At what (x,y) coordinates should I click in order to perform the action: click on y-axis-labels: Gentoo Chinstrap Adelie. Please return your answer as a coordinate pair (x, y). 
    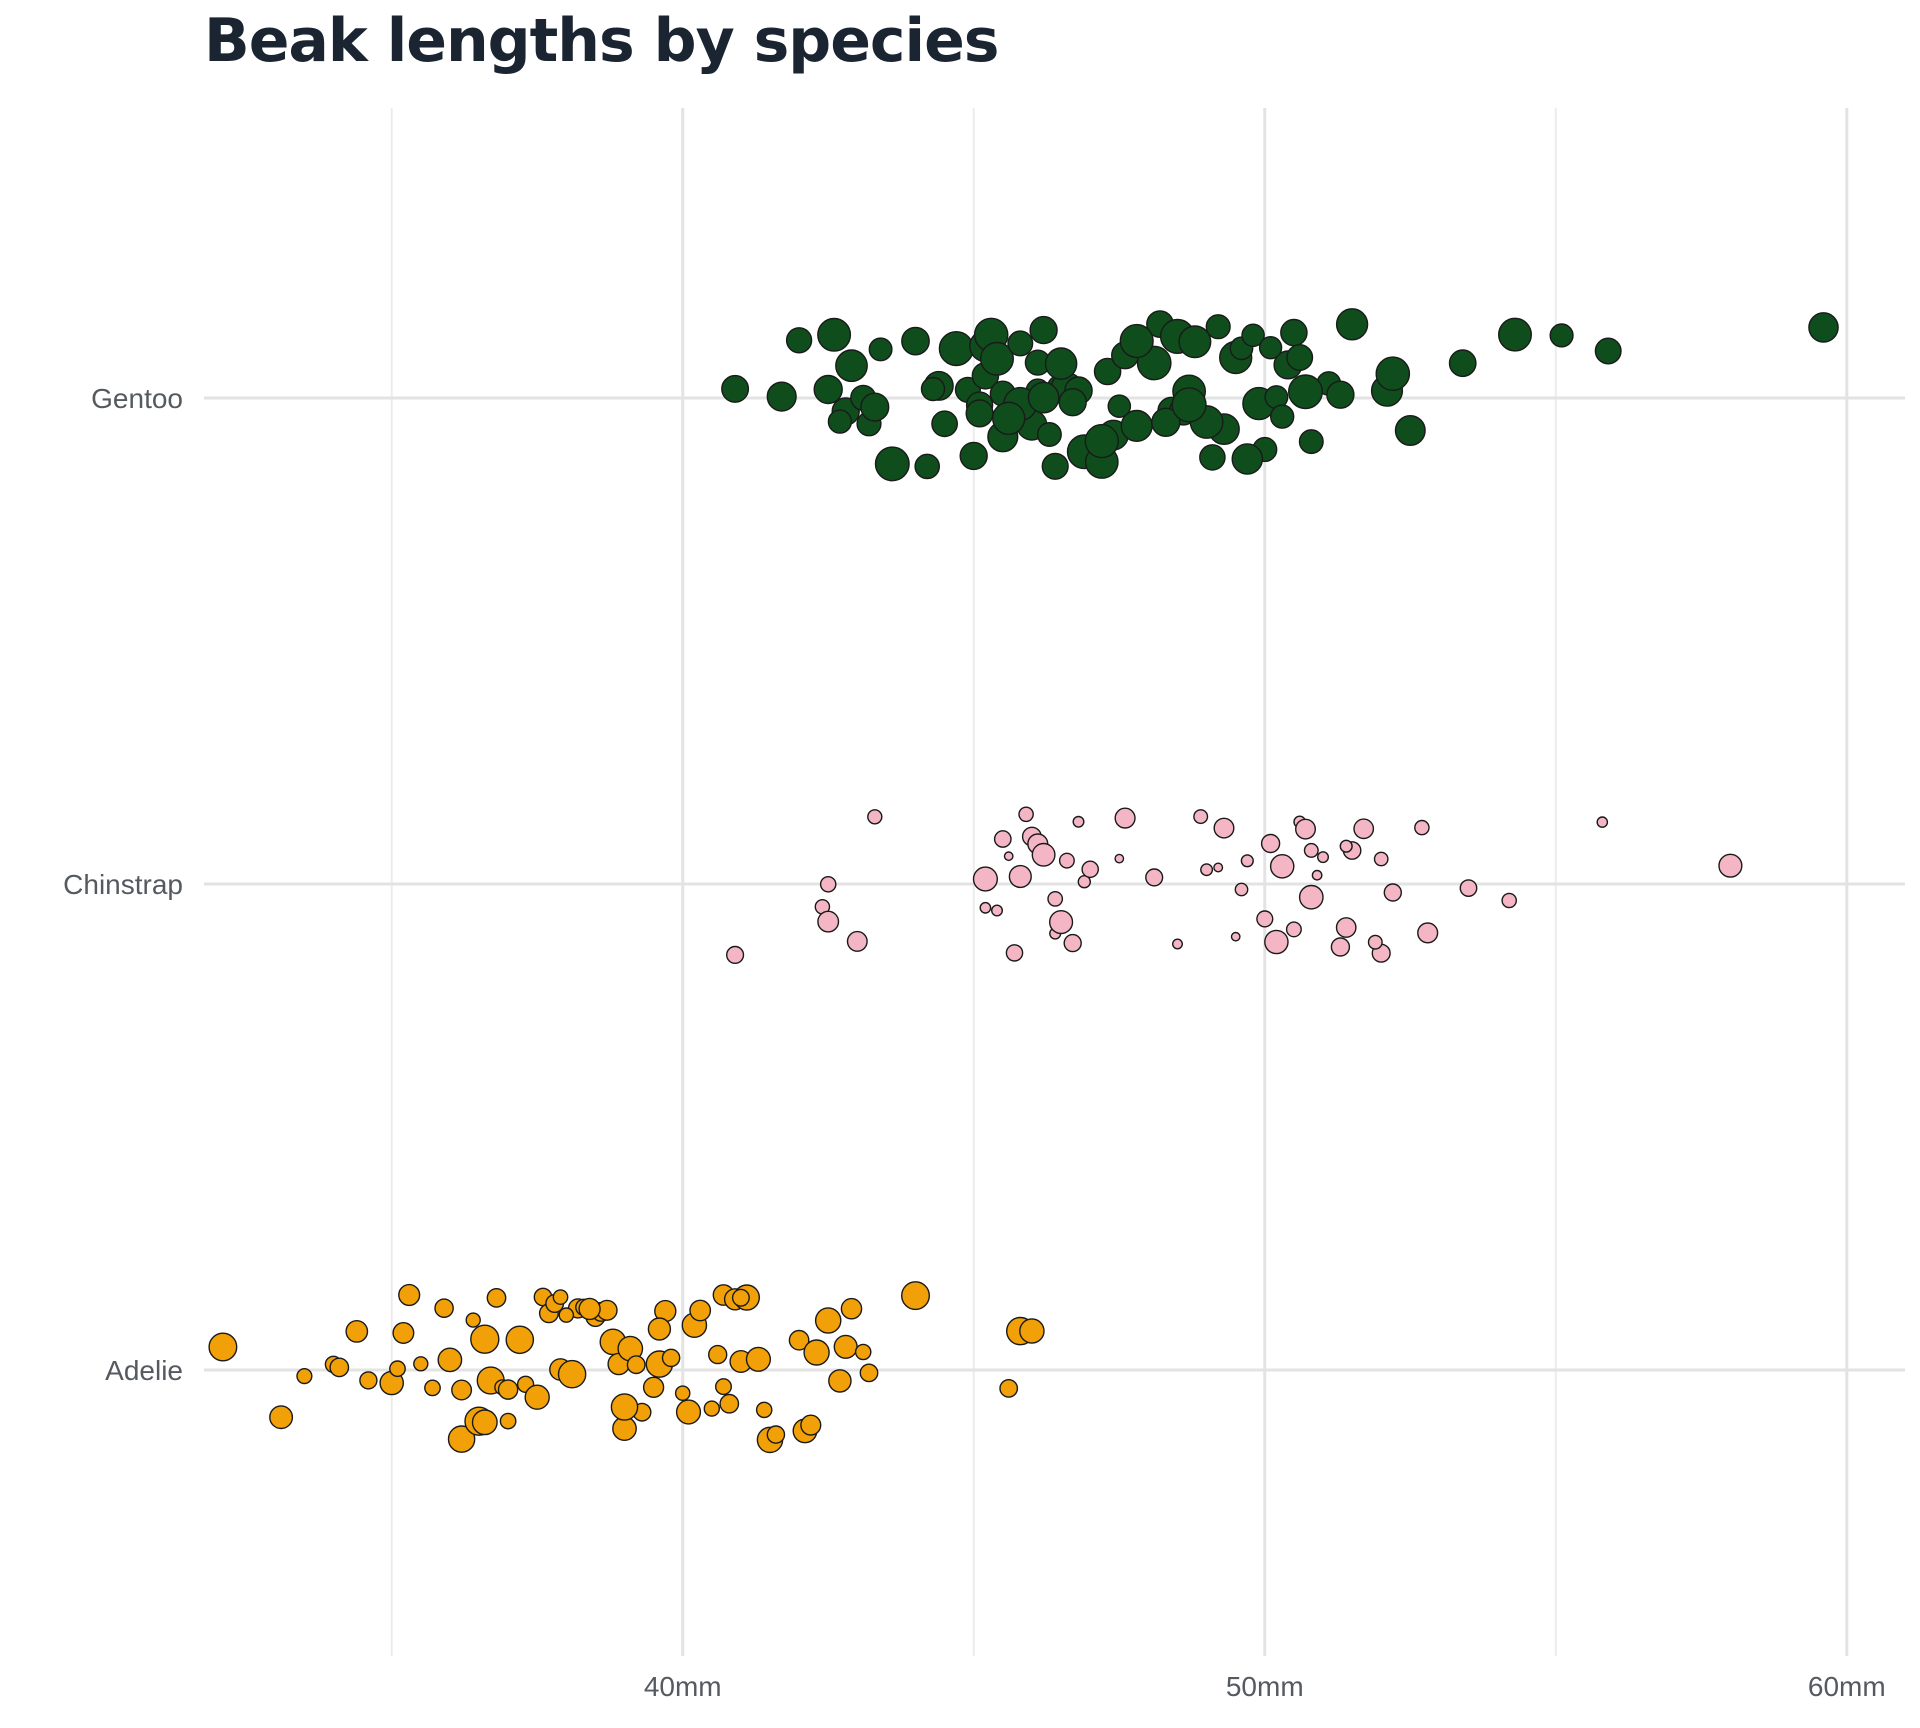
    Looking at the image, I should click on (123, 884).